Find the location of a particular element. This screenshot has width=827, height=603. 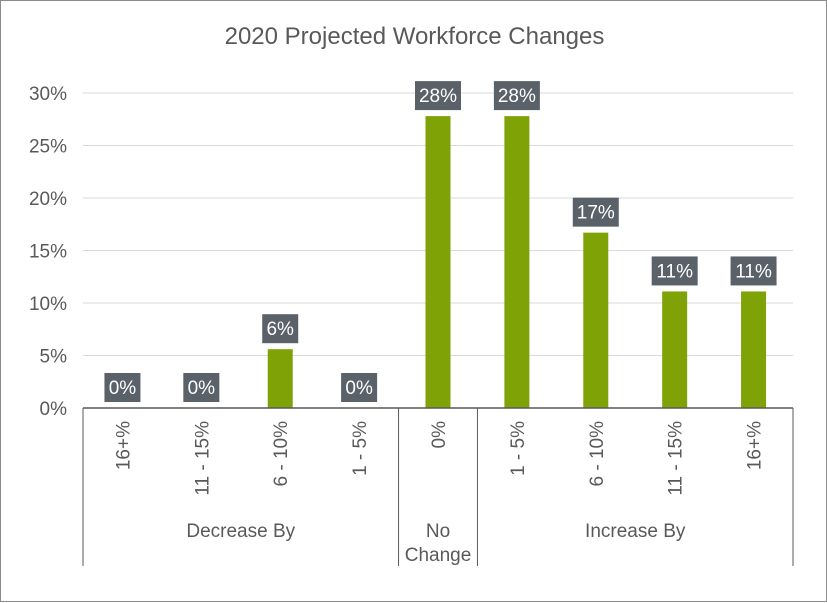

y-tick-label: 5% is located at coordinates (54, 357).